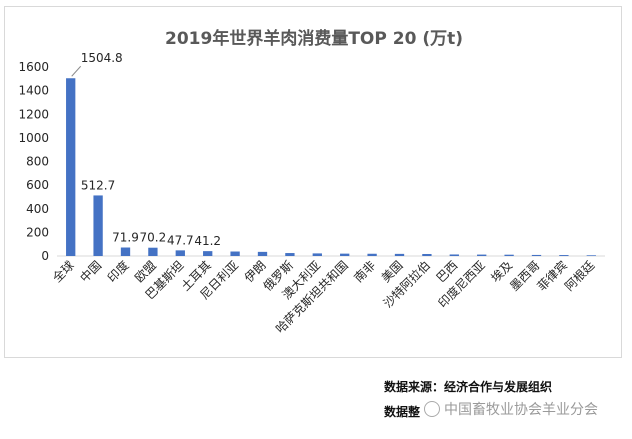 The width and height of the screenshot is (632, 439). Describe the element at coordinates (207, 241) in the screenshot. I see `data-label: 41.2` at that location.